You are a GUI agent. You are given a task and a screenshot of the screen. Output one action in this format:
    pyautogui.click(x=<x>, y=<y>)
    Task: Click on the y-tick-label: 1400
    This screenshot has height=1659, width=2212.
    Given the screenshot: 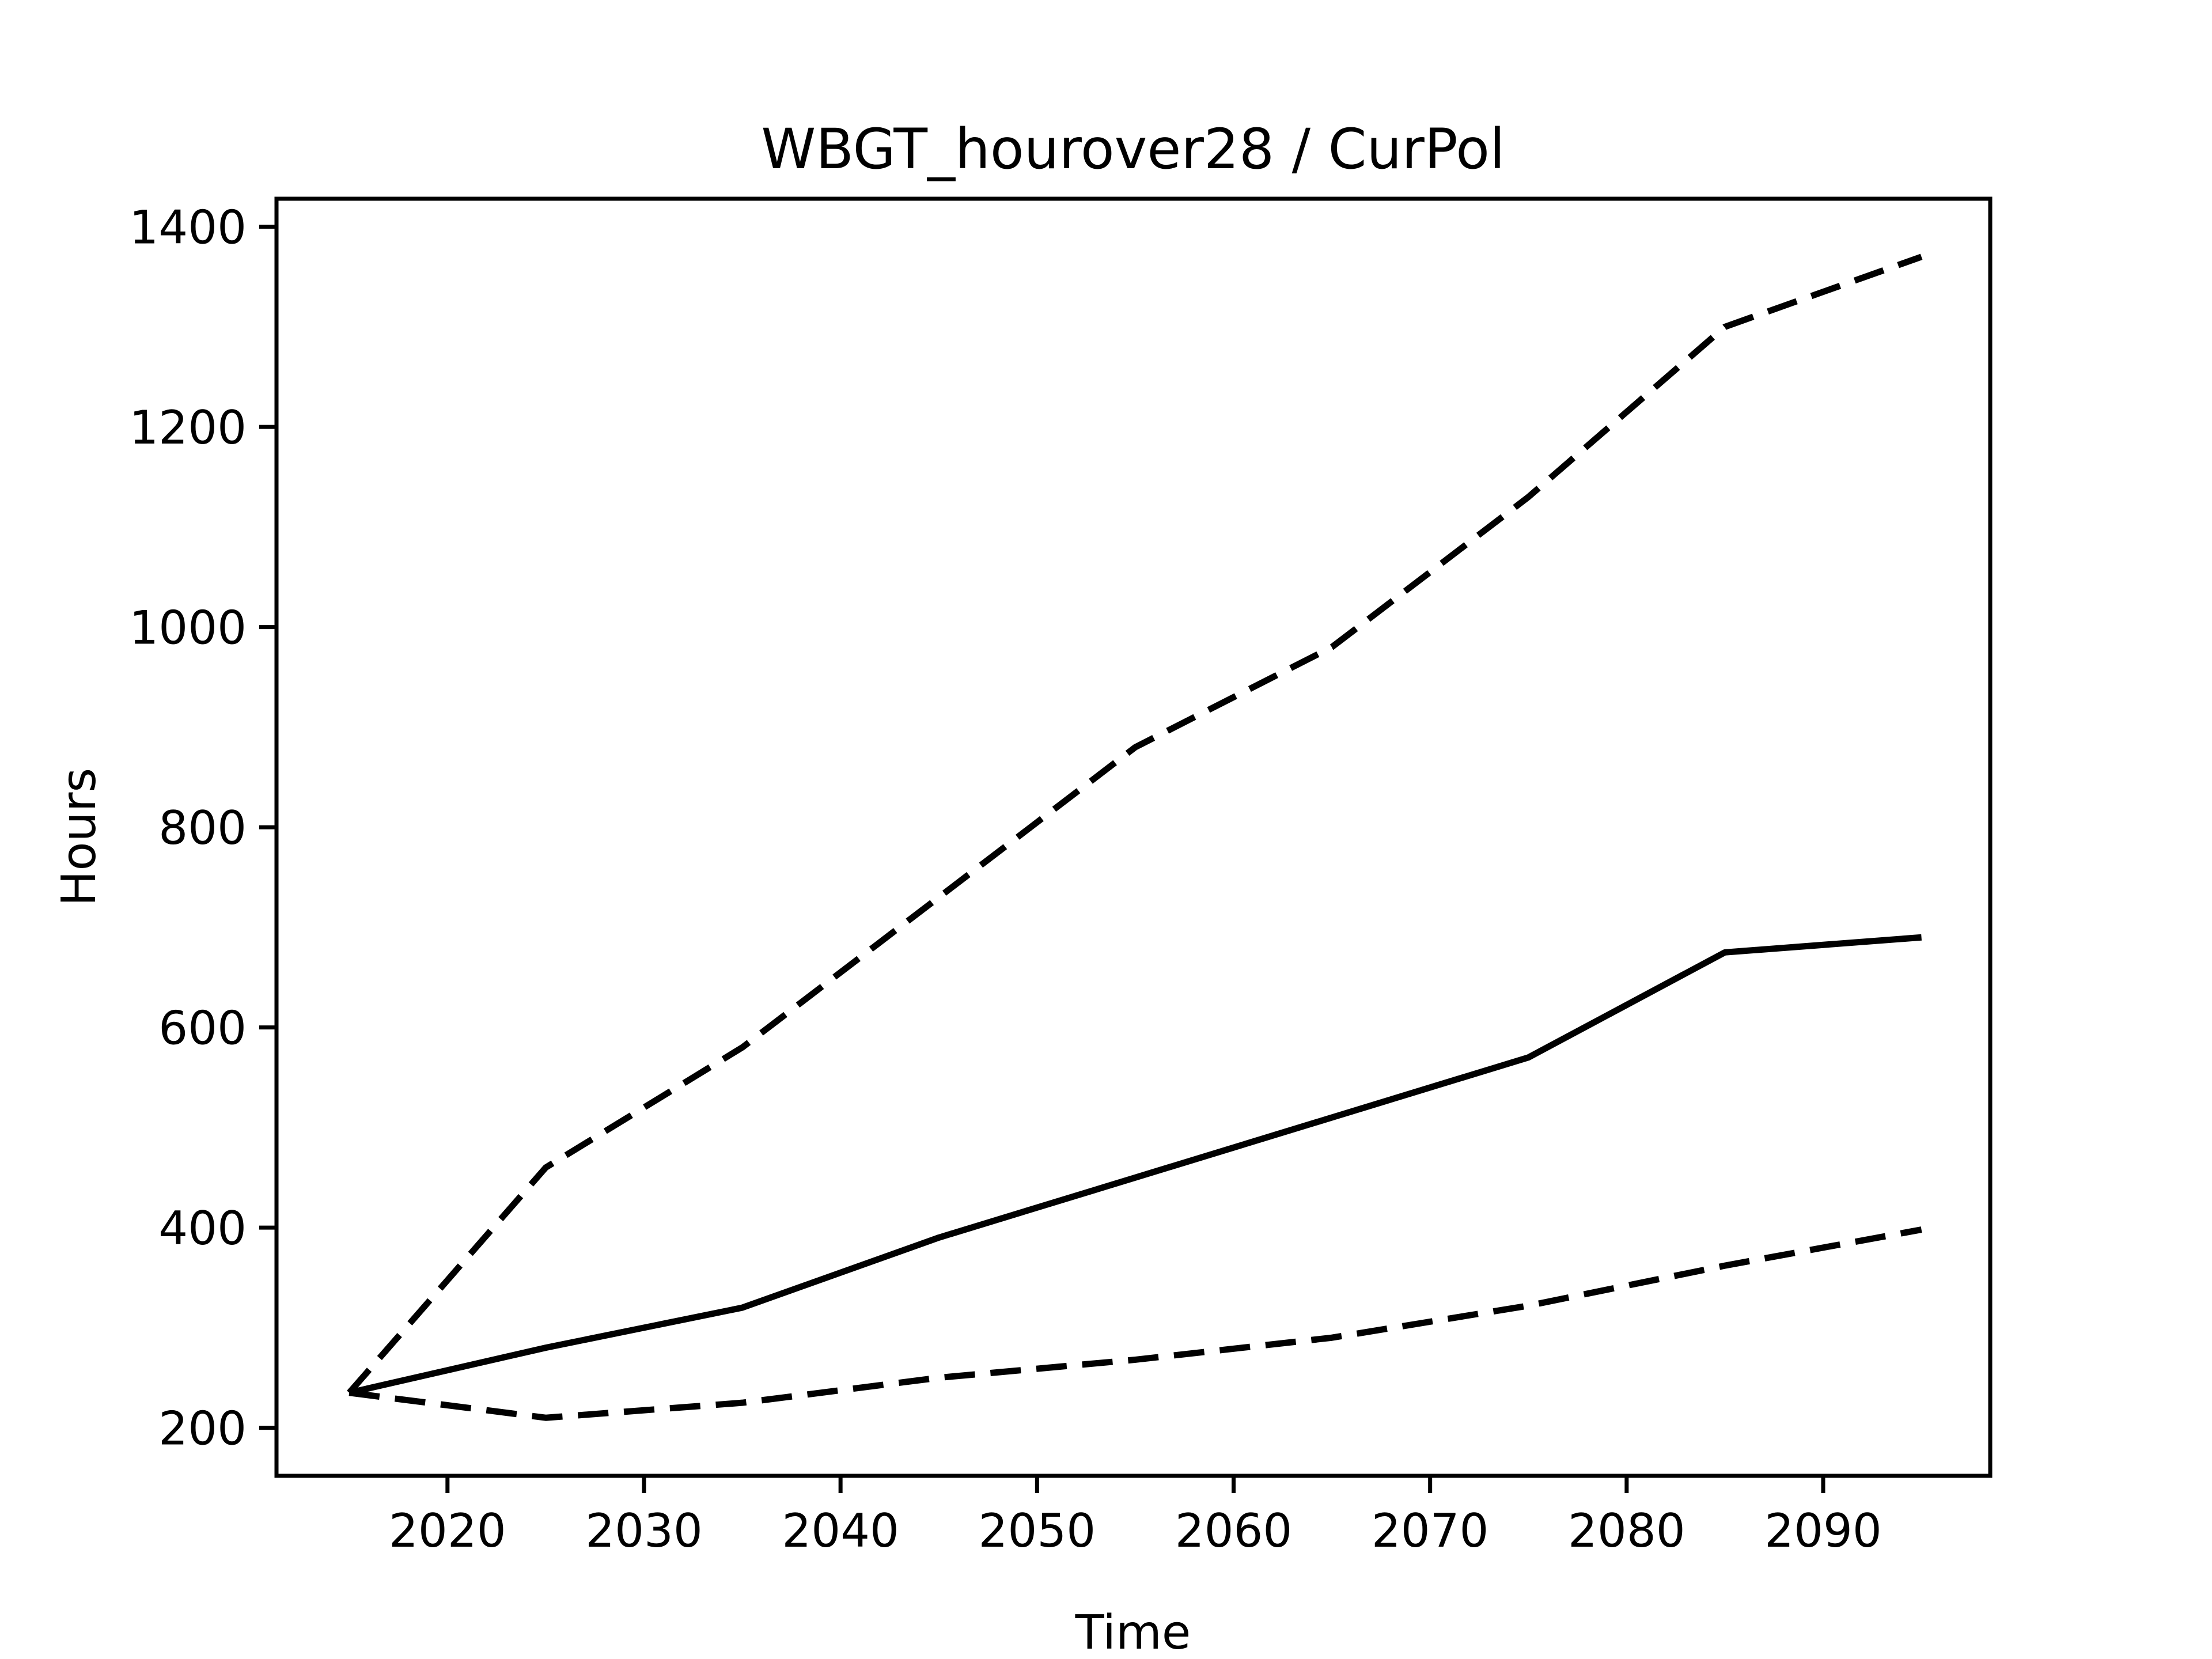 What is the action you would take?
    pyautogui.click(x=188, y=228)
    